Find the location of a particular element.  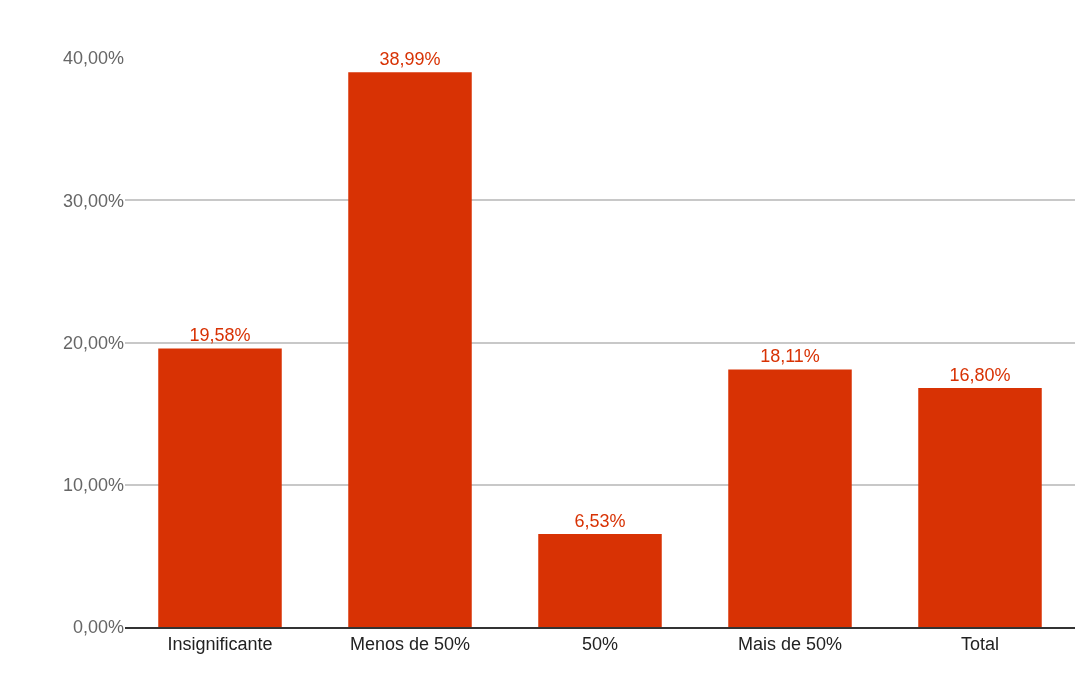

y-tick-label: 30,00% is located at coordinates (93, 200).